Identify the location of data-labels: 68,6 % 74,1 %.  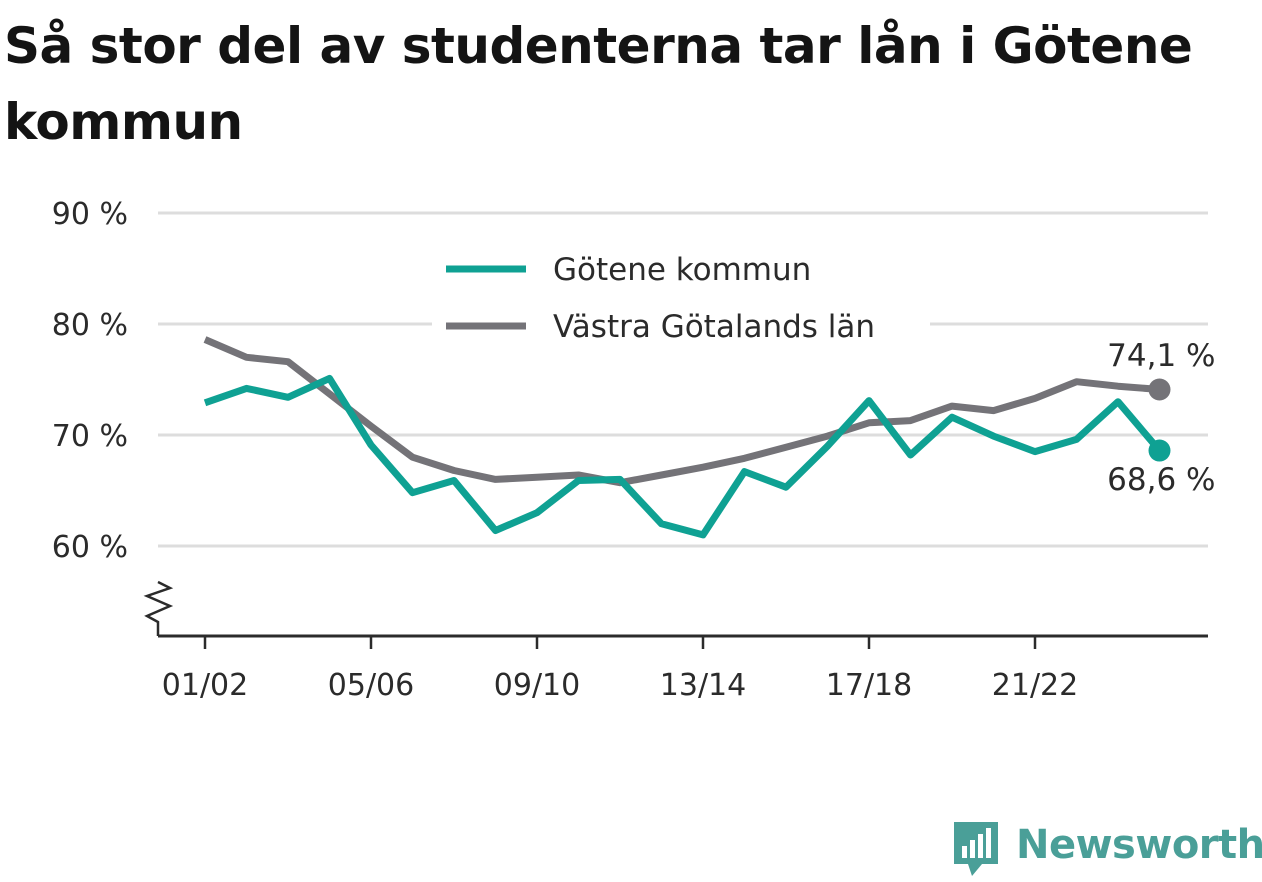
(1161, 418).